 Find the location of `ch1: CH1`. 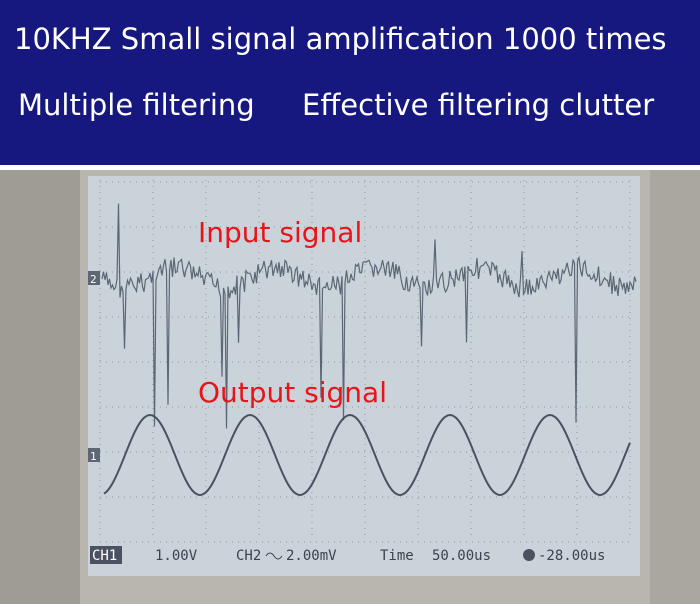

ch1: CH1 is located at coordinates (104, 556).